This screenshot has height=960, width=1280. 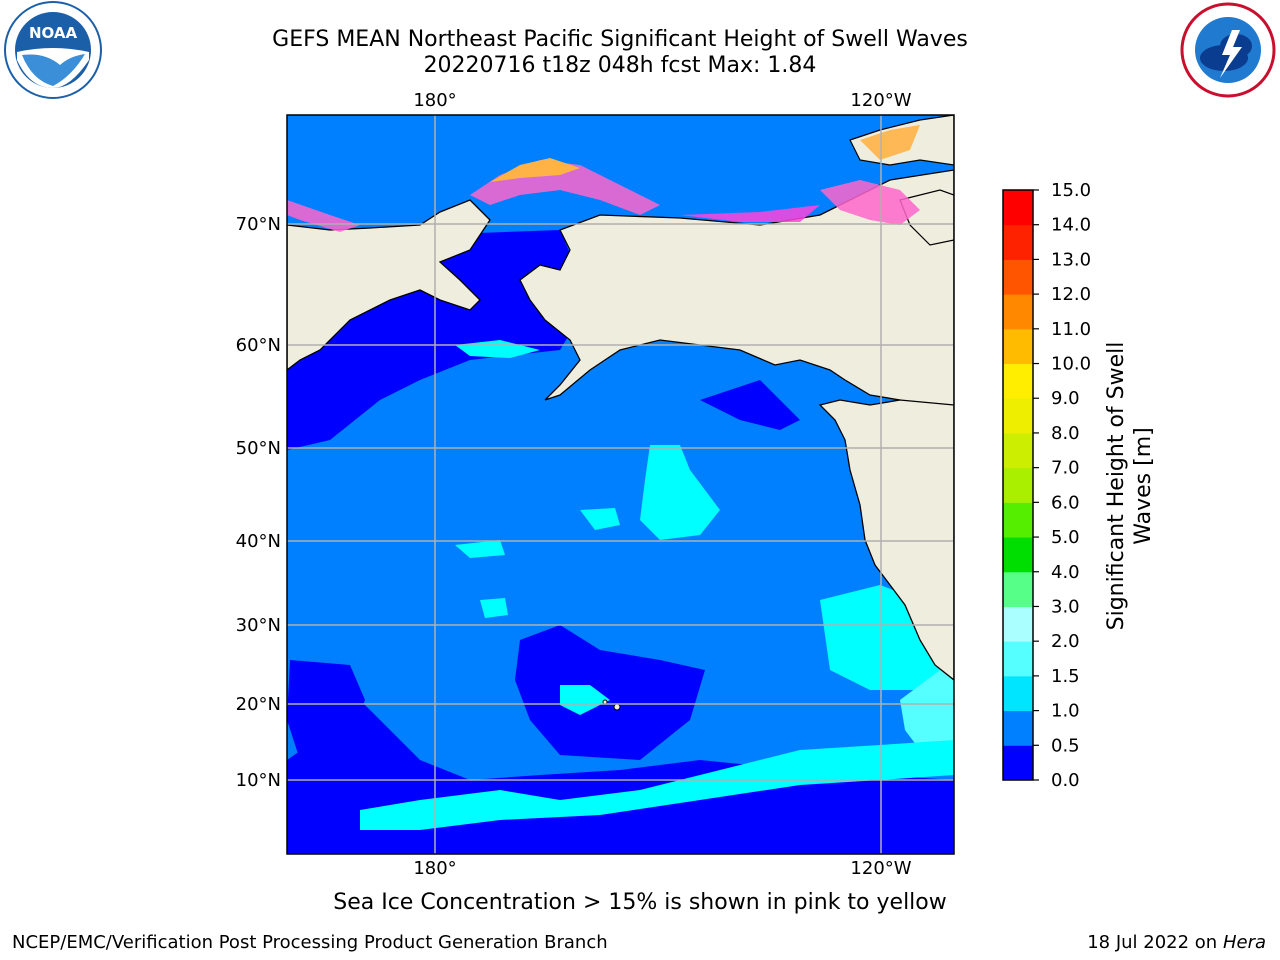 I want to click on sea-ice-beaufort, so click(x=870, y=202).